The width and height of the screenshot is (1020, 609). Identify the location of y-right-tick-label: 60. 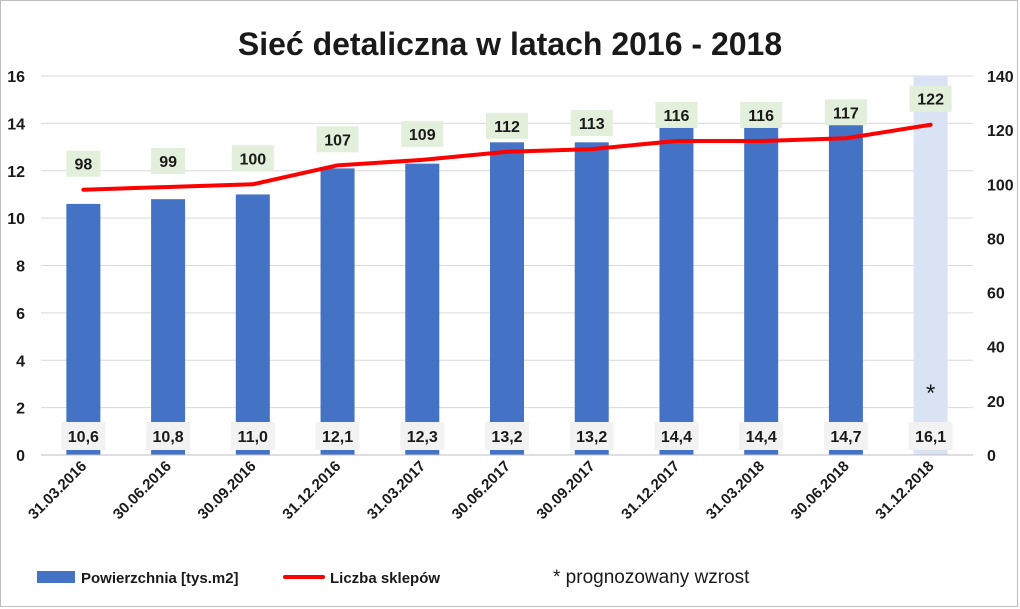
(996, 294).